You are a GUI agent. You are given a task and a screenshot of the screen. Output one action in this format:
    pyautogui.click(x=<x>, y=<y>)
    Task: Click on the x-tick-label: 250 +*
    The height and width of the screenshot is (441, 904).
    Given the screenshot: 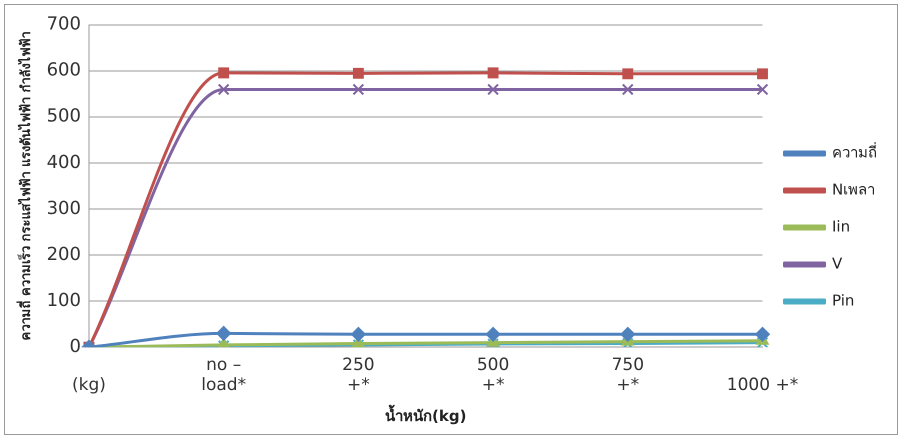 What is the action you would take?
    pyautogui.click(x=358, y=375)
    